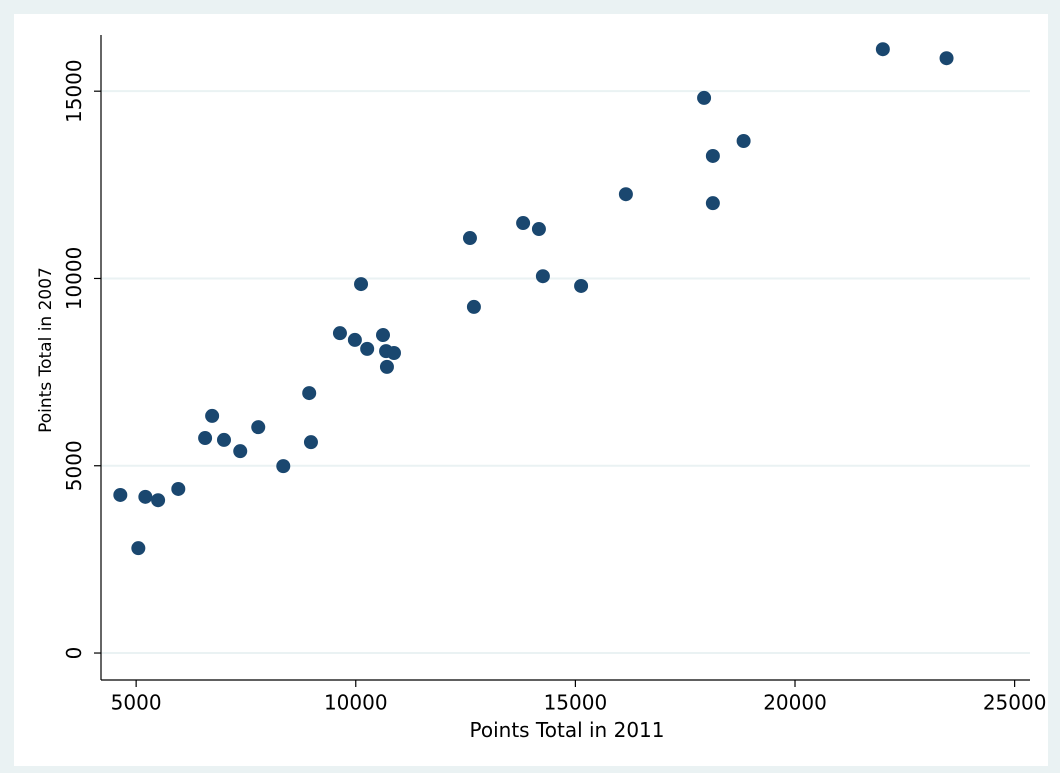 Image resolution: width=1060 pixels, height=773 pixels. What do you see at coordinates (74, 279) in the screenshot?
I see `y-tick-label: 10000` at bounding box center [74, 279].